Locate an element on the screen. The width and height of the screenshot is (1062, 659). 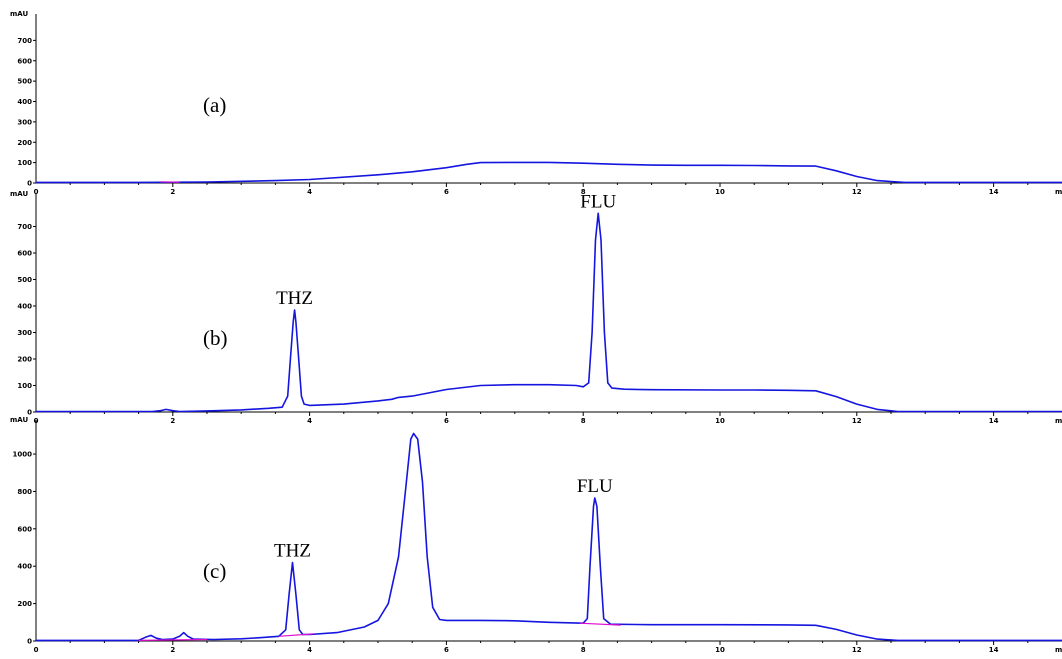
x-tick-label: 0 is located at coordinates (36, 650).